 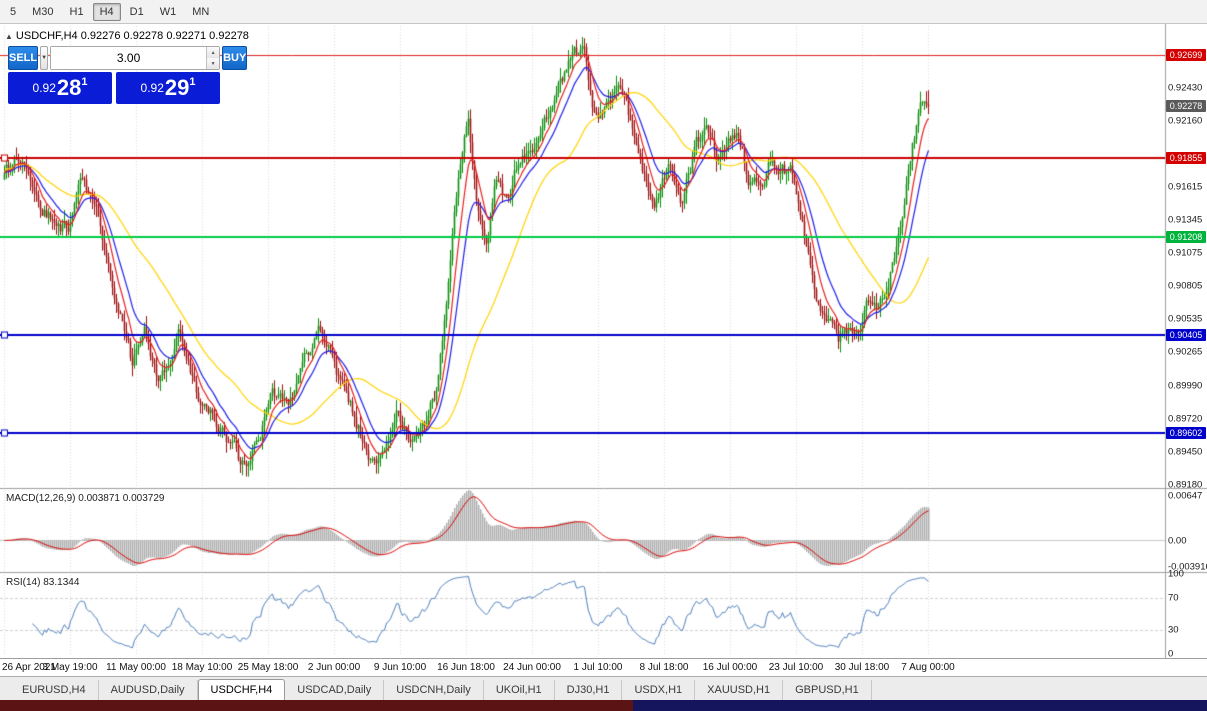 I want to click on status-strip, so click(x=603, y=705).